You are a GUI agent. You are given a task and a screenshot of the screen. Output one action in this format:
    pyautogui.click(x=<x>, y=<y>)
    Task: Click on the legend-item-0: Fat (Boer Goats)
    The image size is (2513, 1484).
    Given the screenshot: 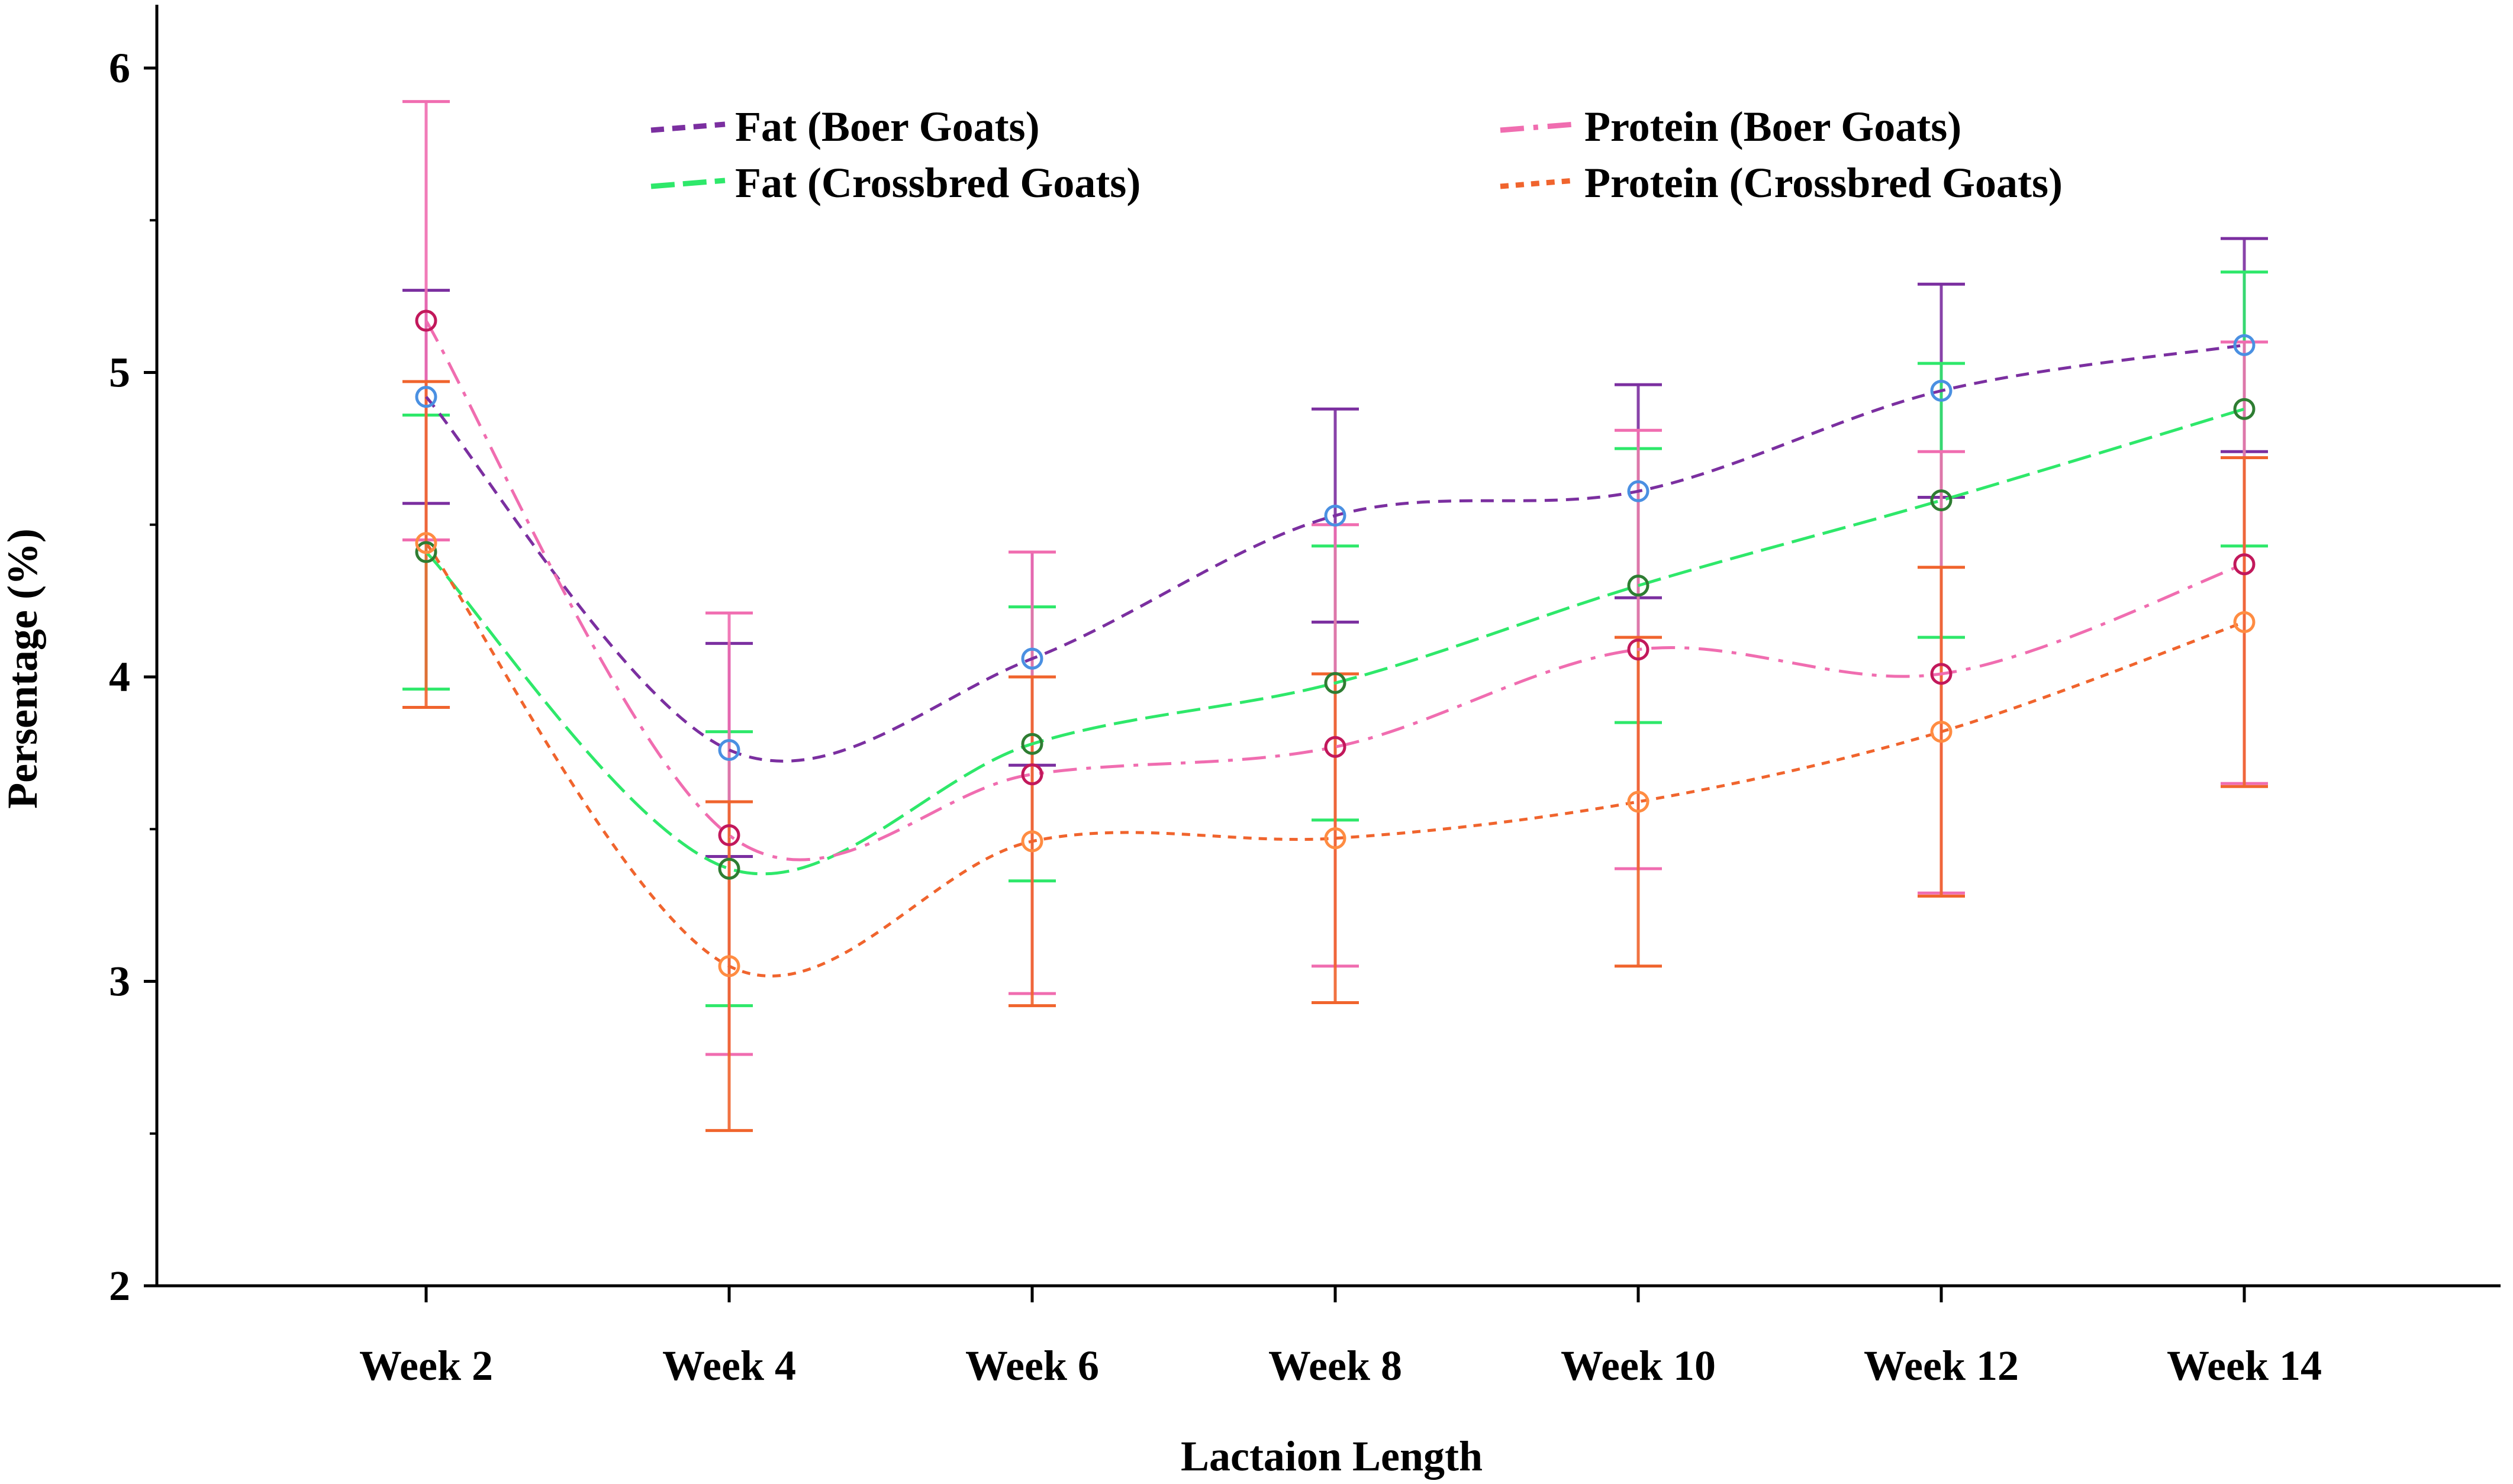 What is the action you would take?
    pyautogui.click(x=845, y=127)
    